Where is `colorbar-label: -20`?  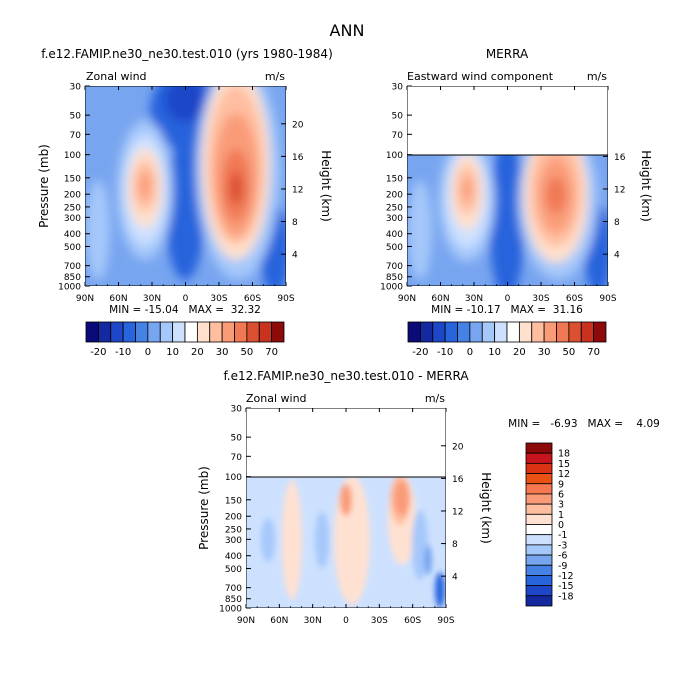
colorbar-label: -20 is located at coordinates (98, 352).